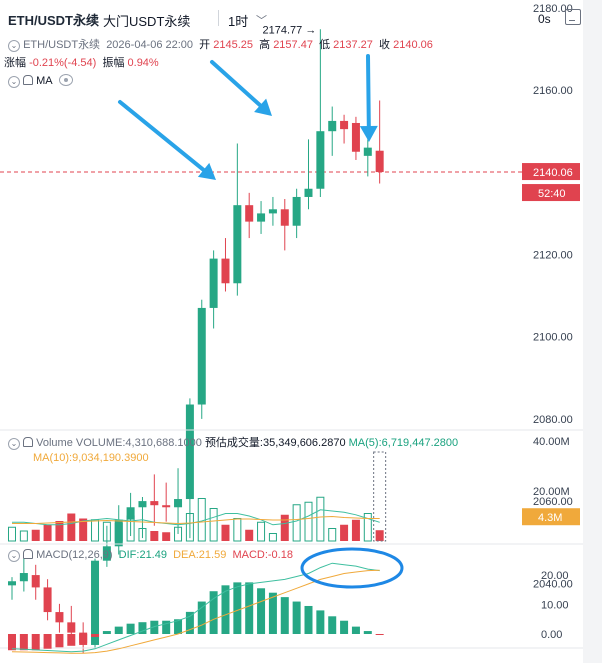 This screenshot has width=602, height=663. What do you see at coordinates (162, 136) in the screenshot?
I see `annotation-arrow-shaft` at bounding box center [162, 136].